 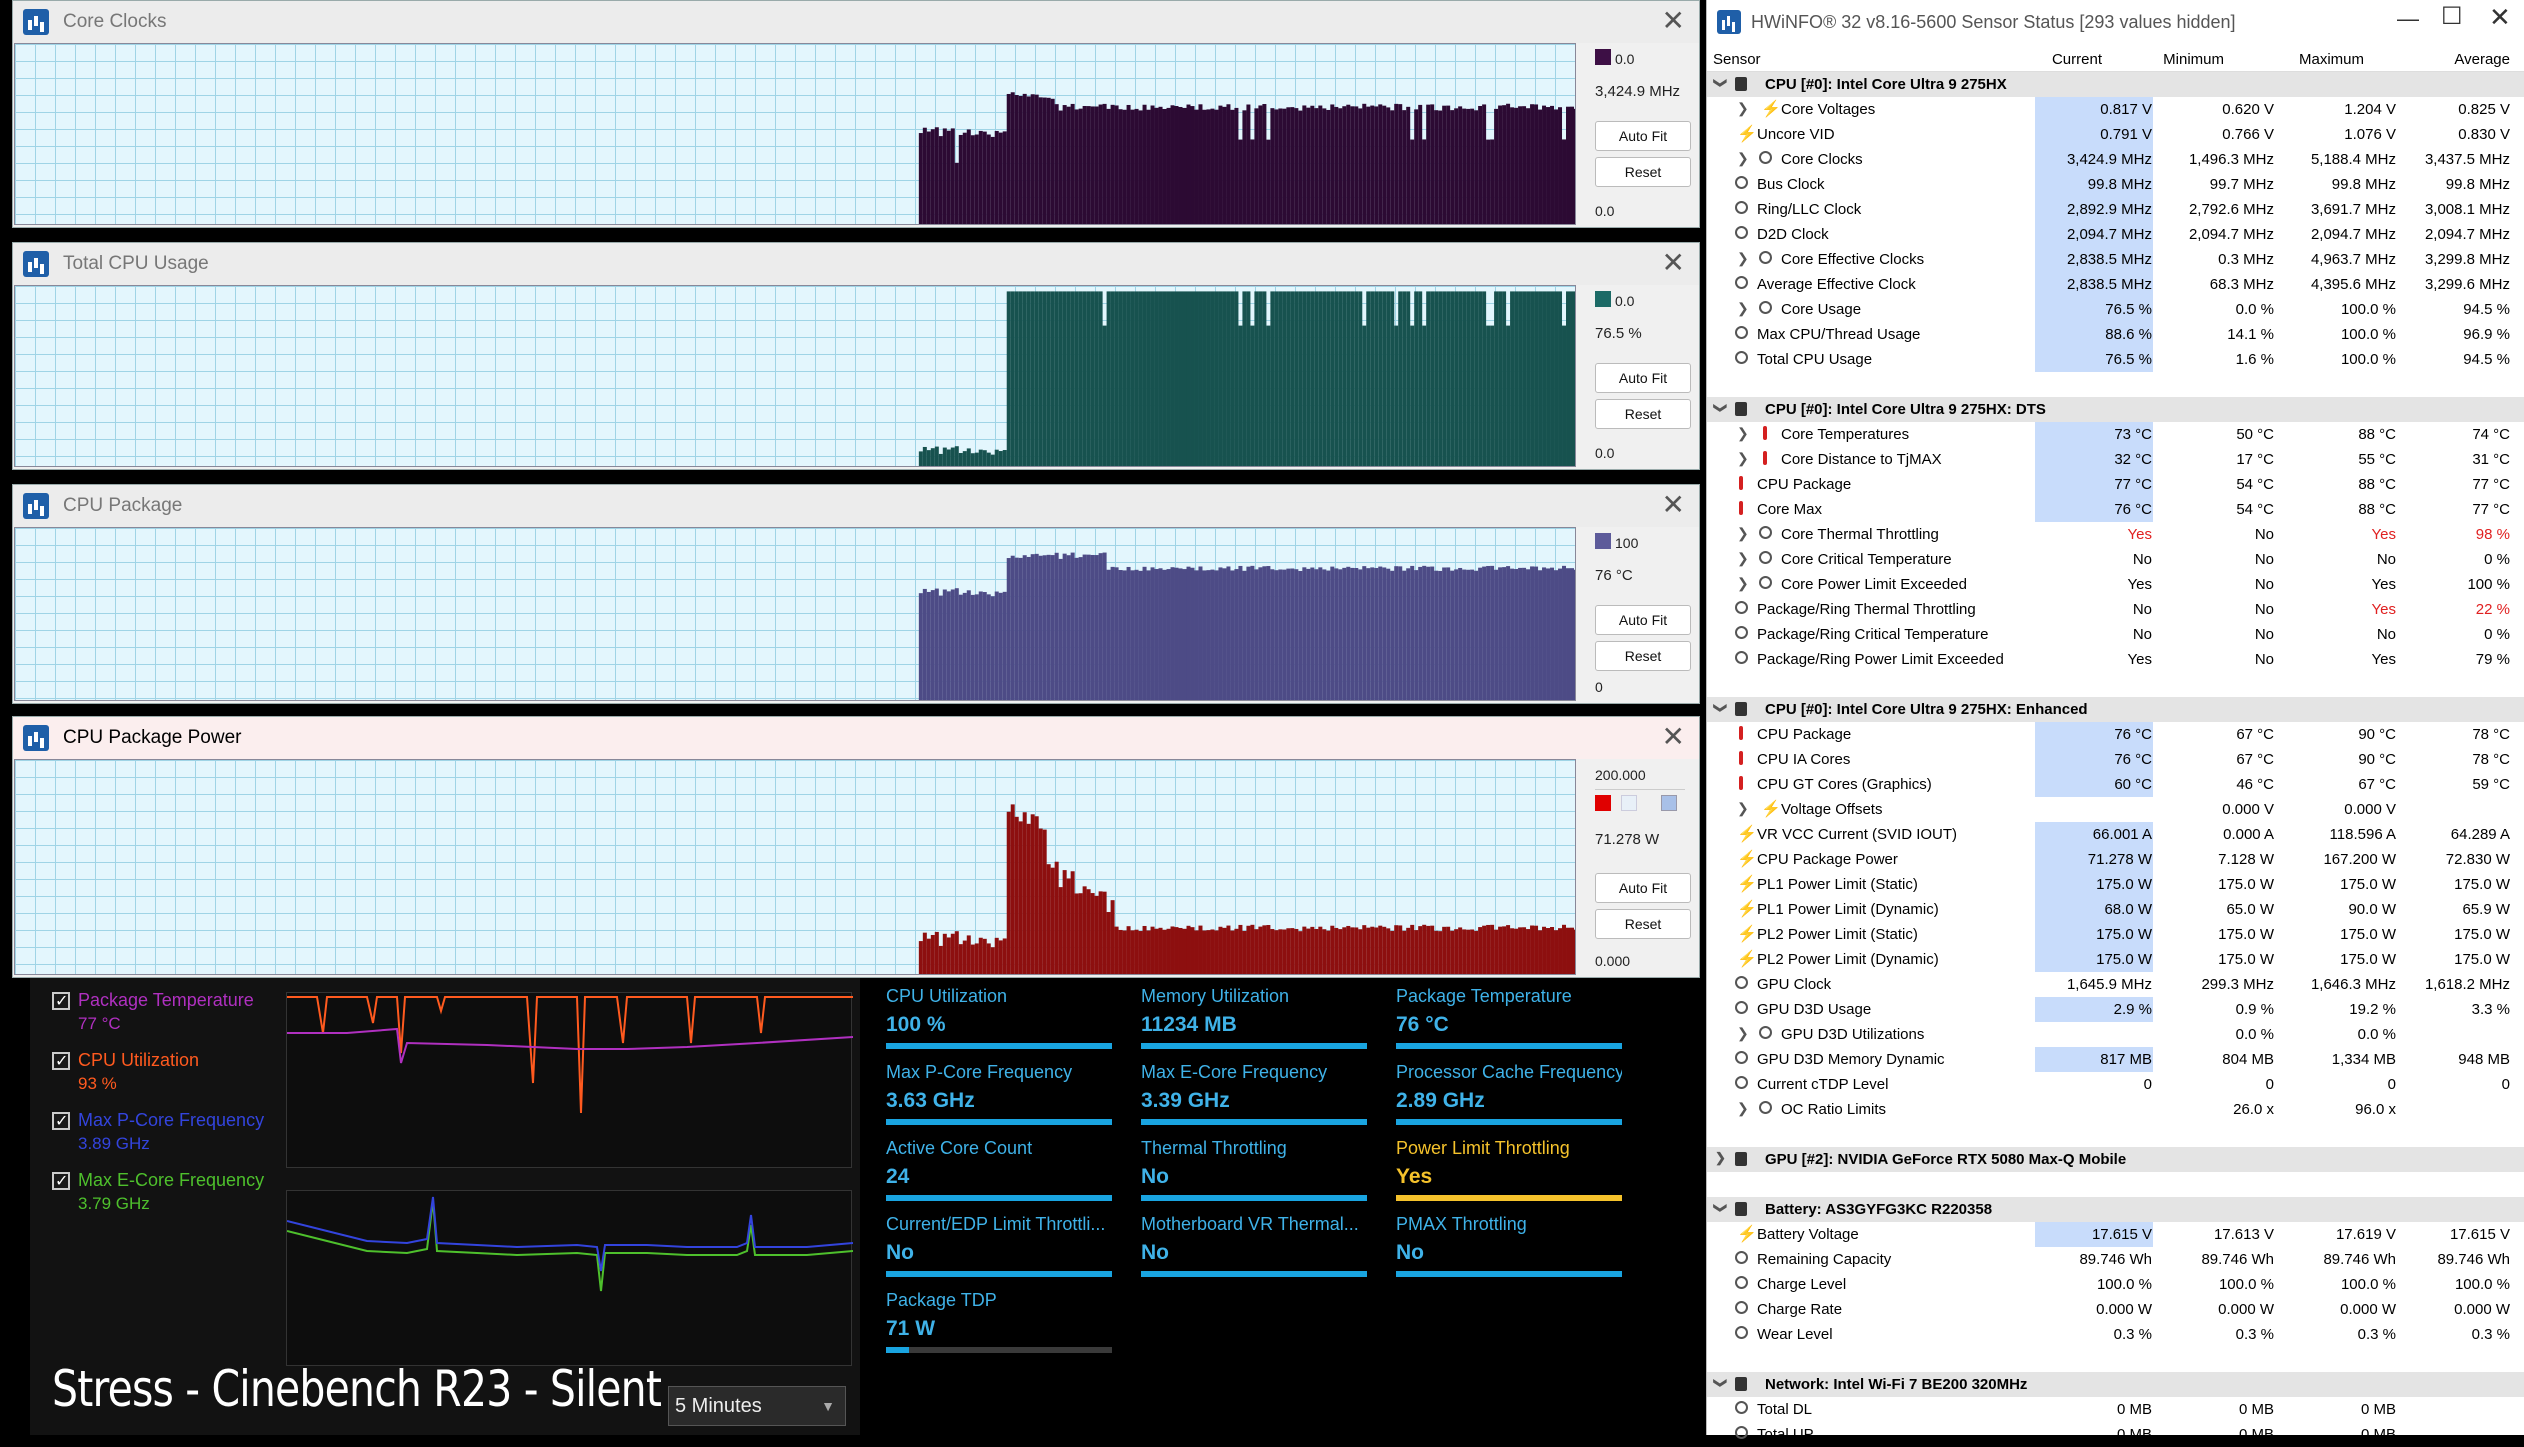 What do you see at coordinates (2115, 309) in the screenshot?
I see `sensor-row: ❯ Core Usage 76.5 % 0.0 % 100.0 % 94.5 %` at bounding box center [2115, 309].